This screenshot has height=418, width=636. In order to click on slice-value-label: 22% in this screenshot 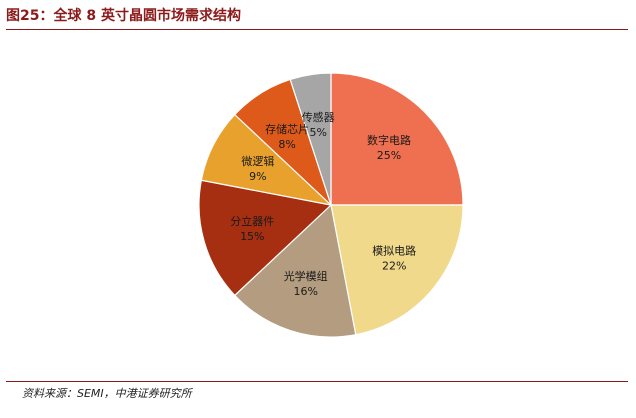, I will do `click(394, 265)`.